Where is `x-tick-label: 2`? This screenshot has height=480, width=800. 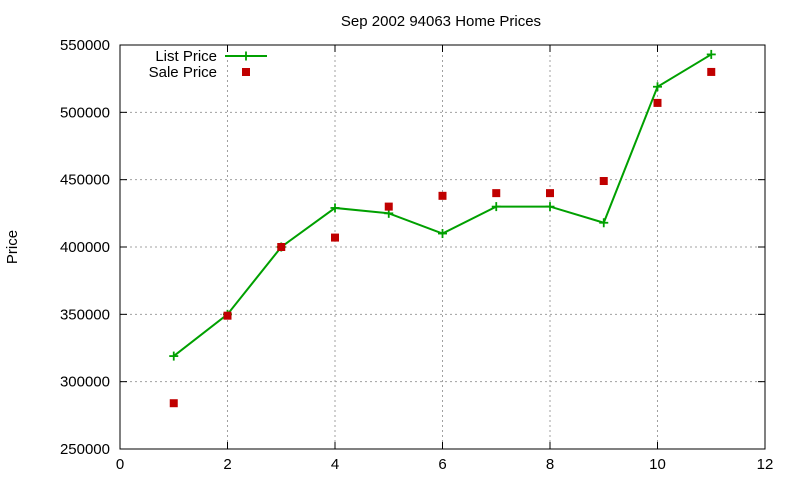
x-tick-label: 2 is located at coordinates (227, 464).